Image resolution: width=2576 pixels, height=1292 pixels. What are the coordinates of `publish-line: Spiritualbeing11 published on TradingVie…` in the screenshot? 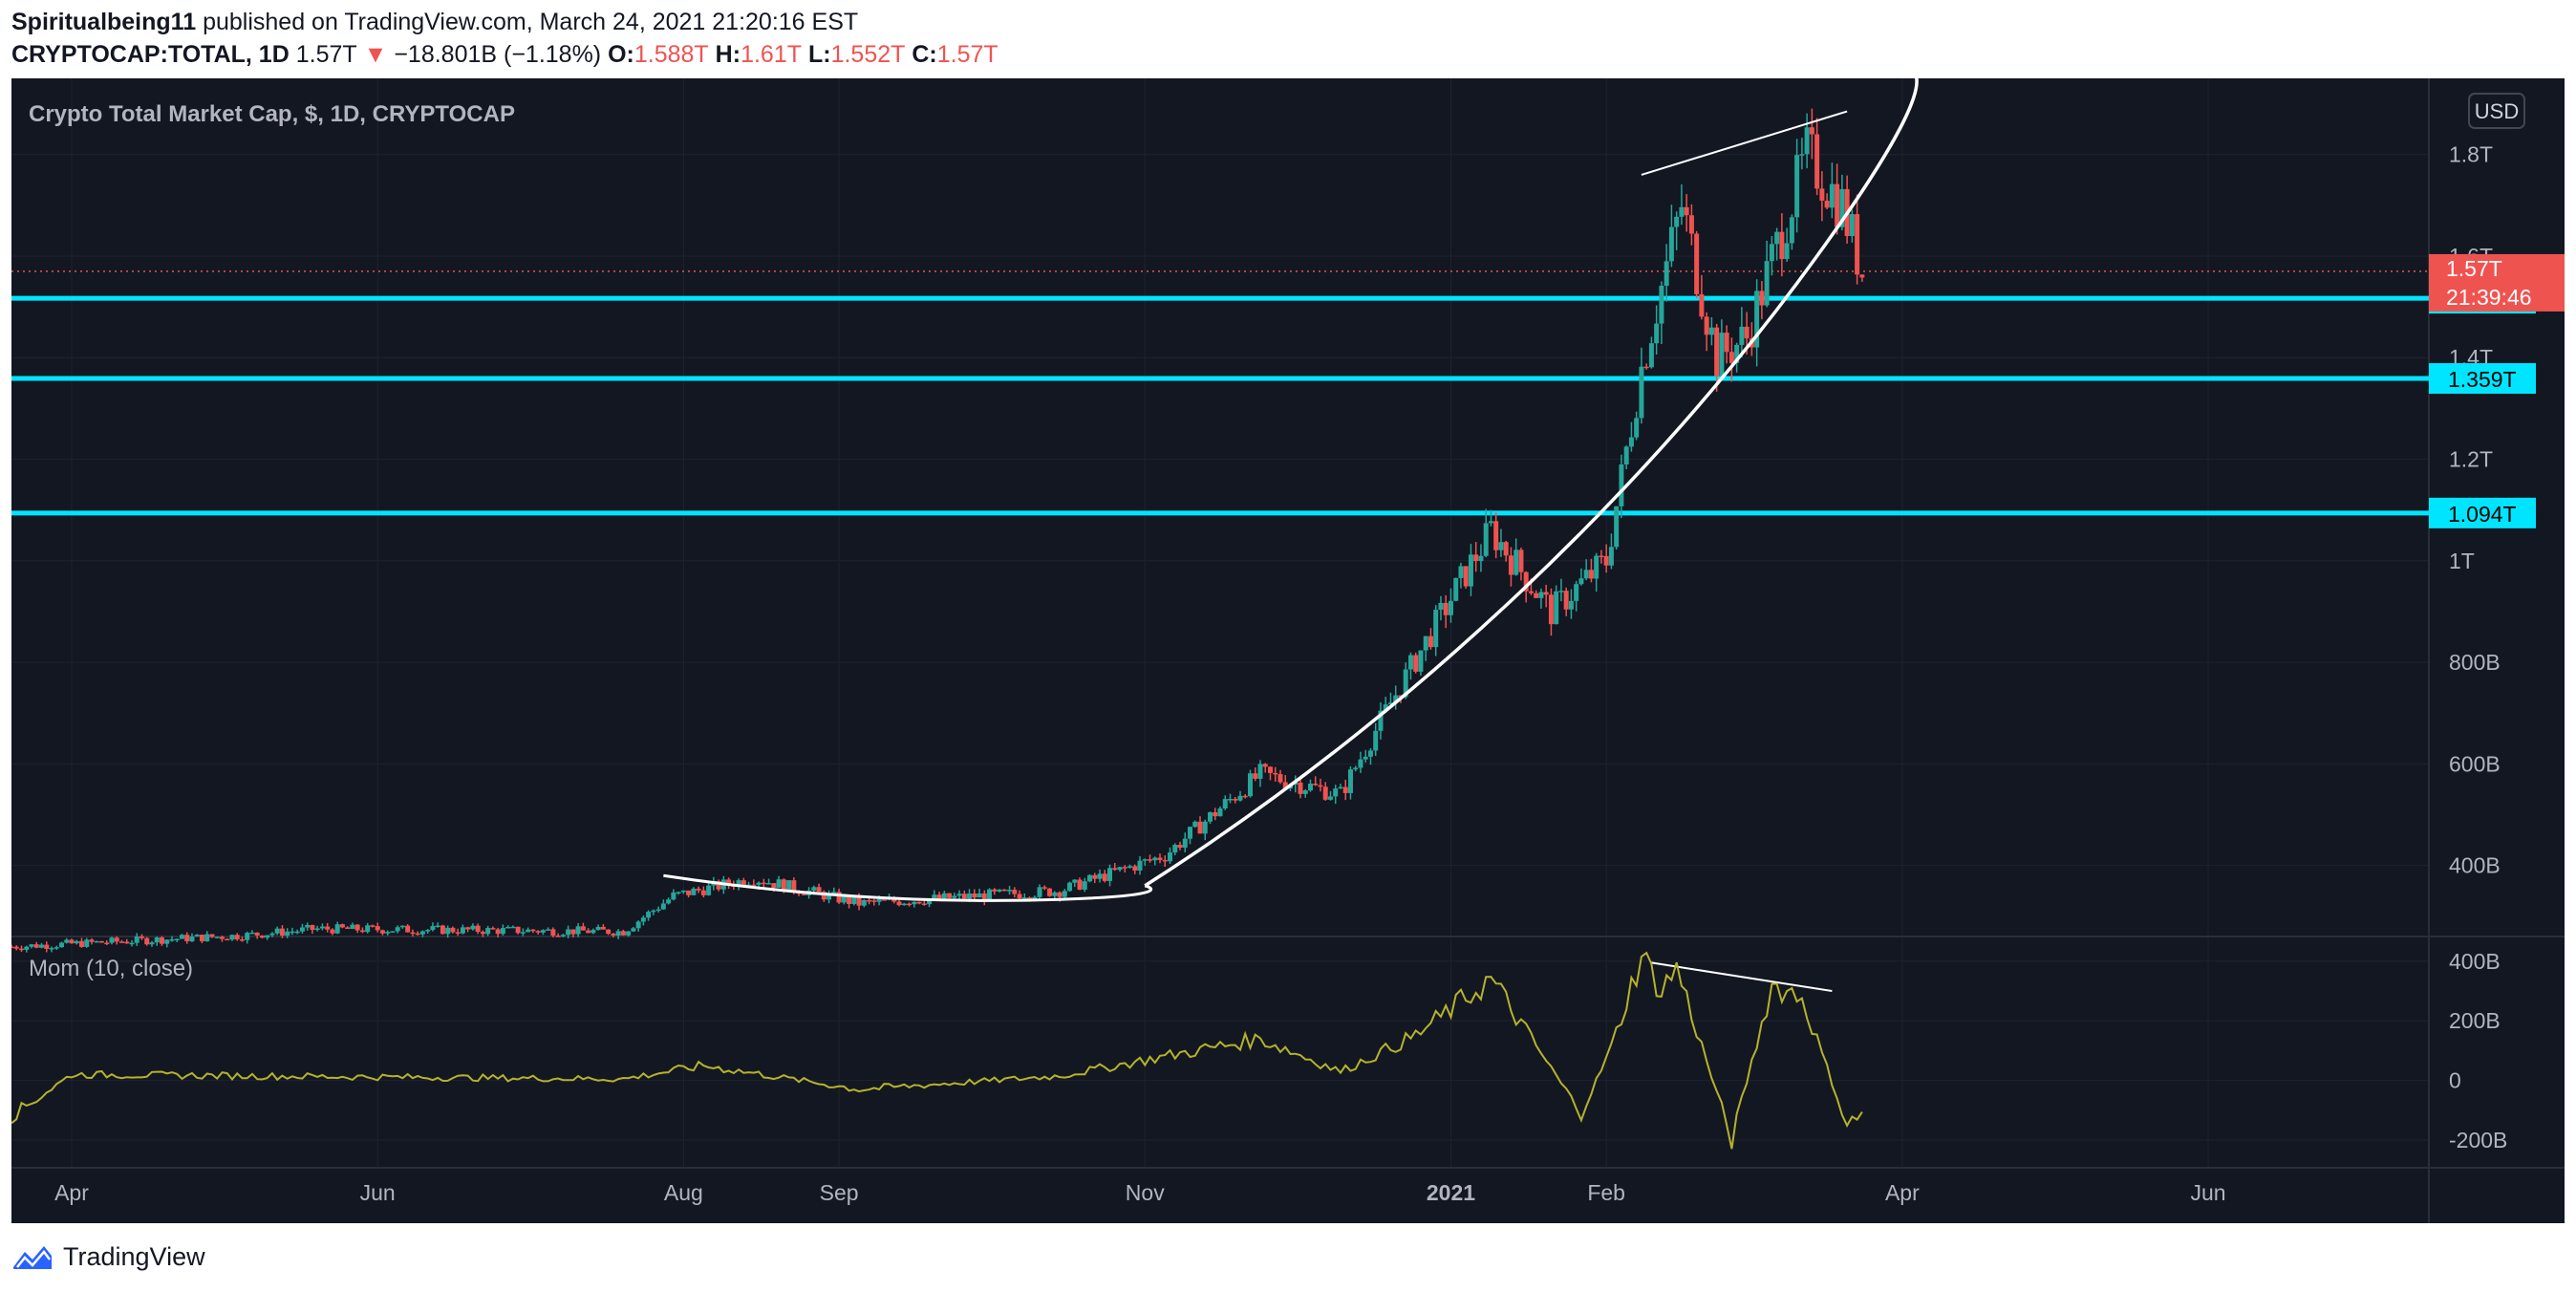 It's located at (504, 22).